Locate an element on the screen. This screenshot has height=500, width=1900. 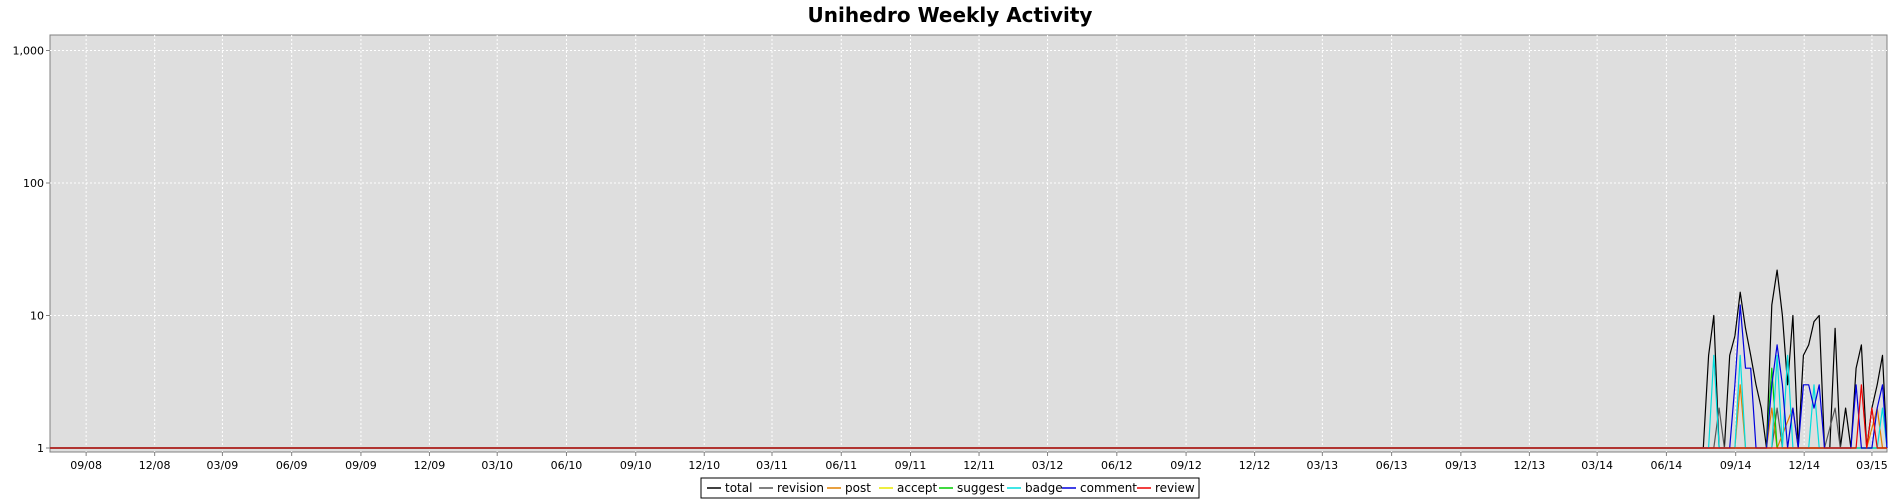
y-tick-label: 10 is located at coordinates (37, 315).